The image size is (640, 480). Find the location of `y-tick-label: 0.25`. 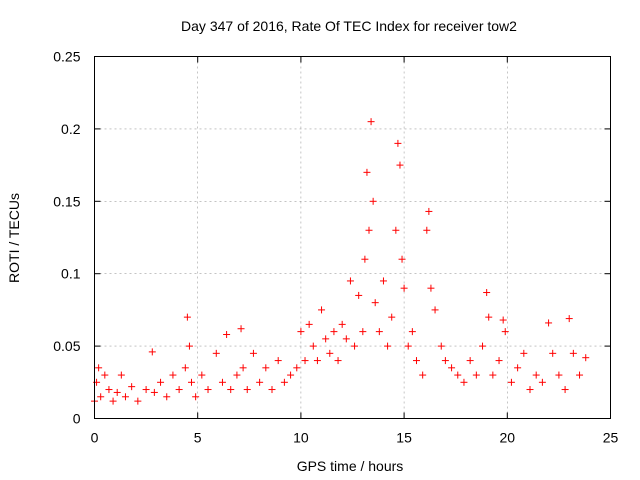

y-tick-label: 0.25 is located at coordinates (66, 57).